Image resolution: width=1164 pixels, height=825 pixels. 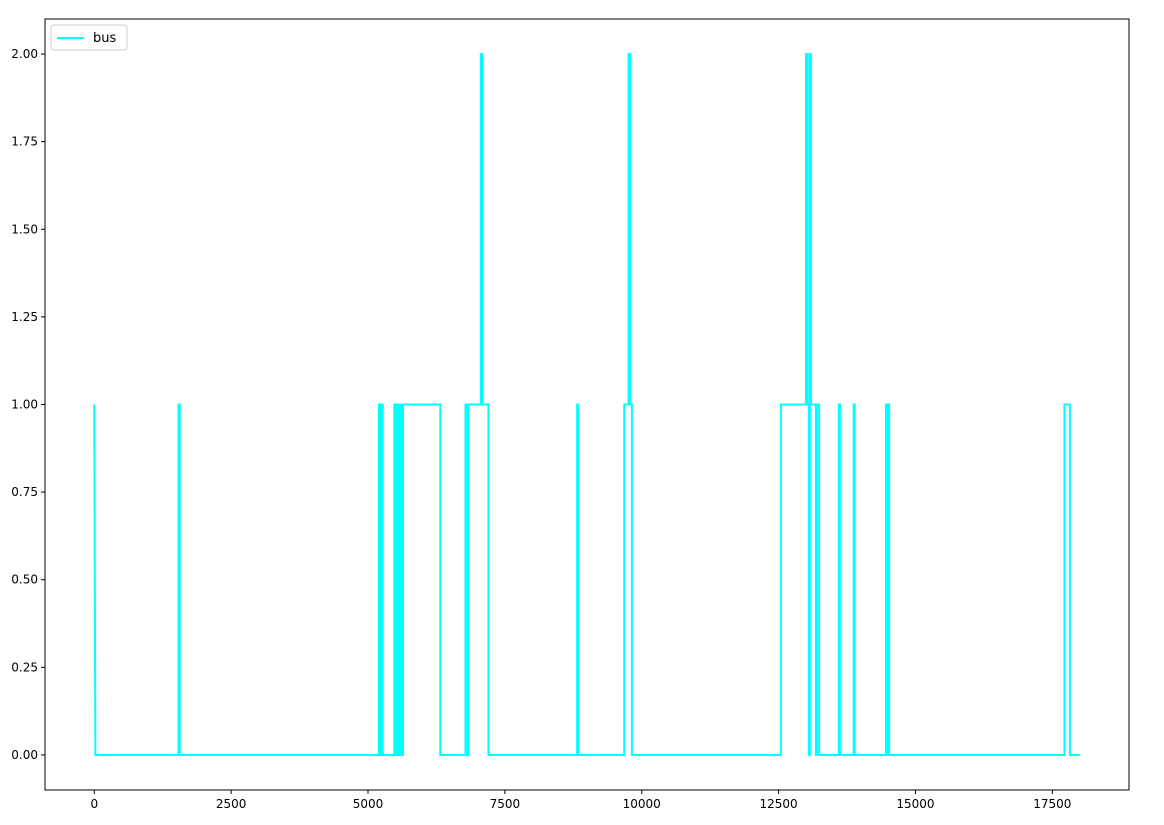 I want to click on legend-label-bus: bus, so click(x=104, y=38).